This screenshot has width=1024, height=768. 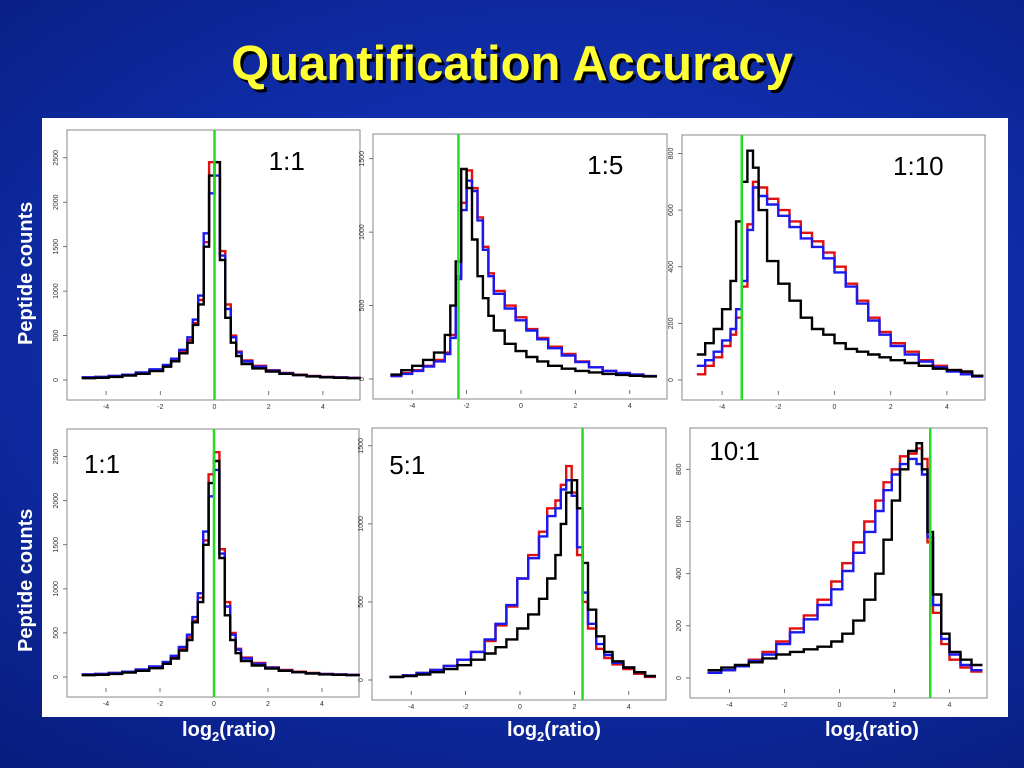 What do you see at coordinates (554, 731) in the screenshot?
I see `x-axis-label-2: log2(ratio)` at bounding box center [554, 731].